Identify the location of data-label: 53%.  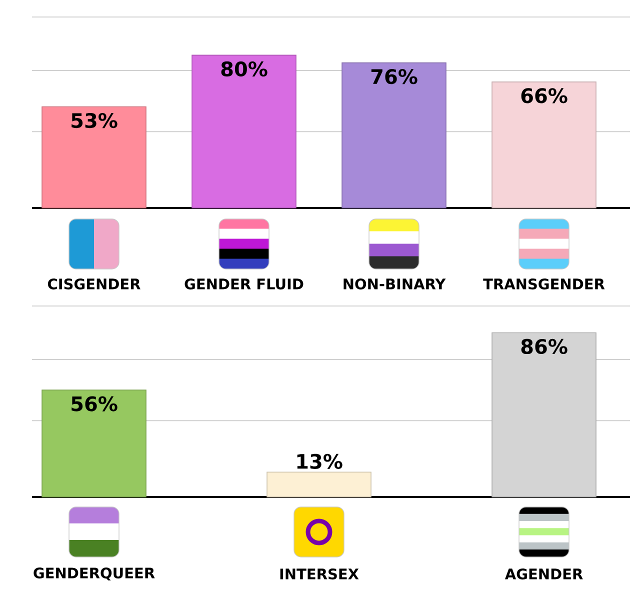
(95, 120).